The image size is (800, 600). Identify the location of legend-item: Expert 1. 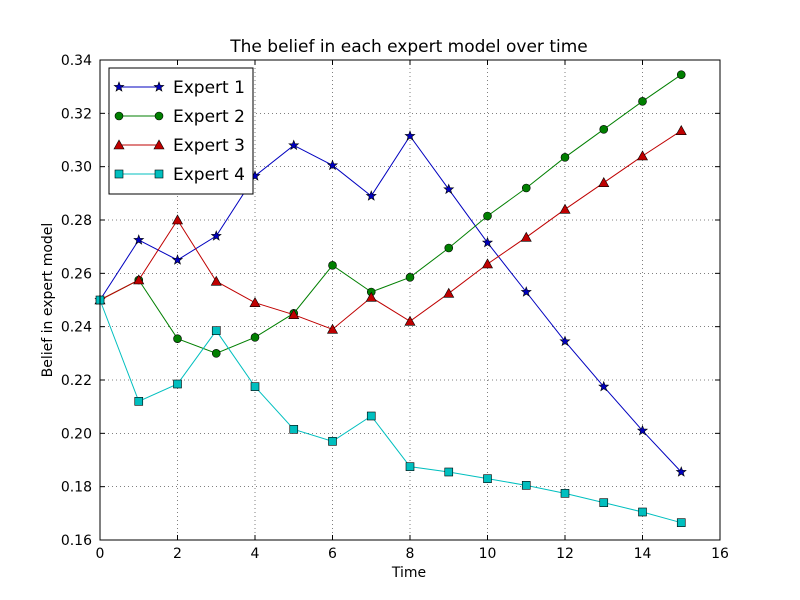
(179, 88).